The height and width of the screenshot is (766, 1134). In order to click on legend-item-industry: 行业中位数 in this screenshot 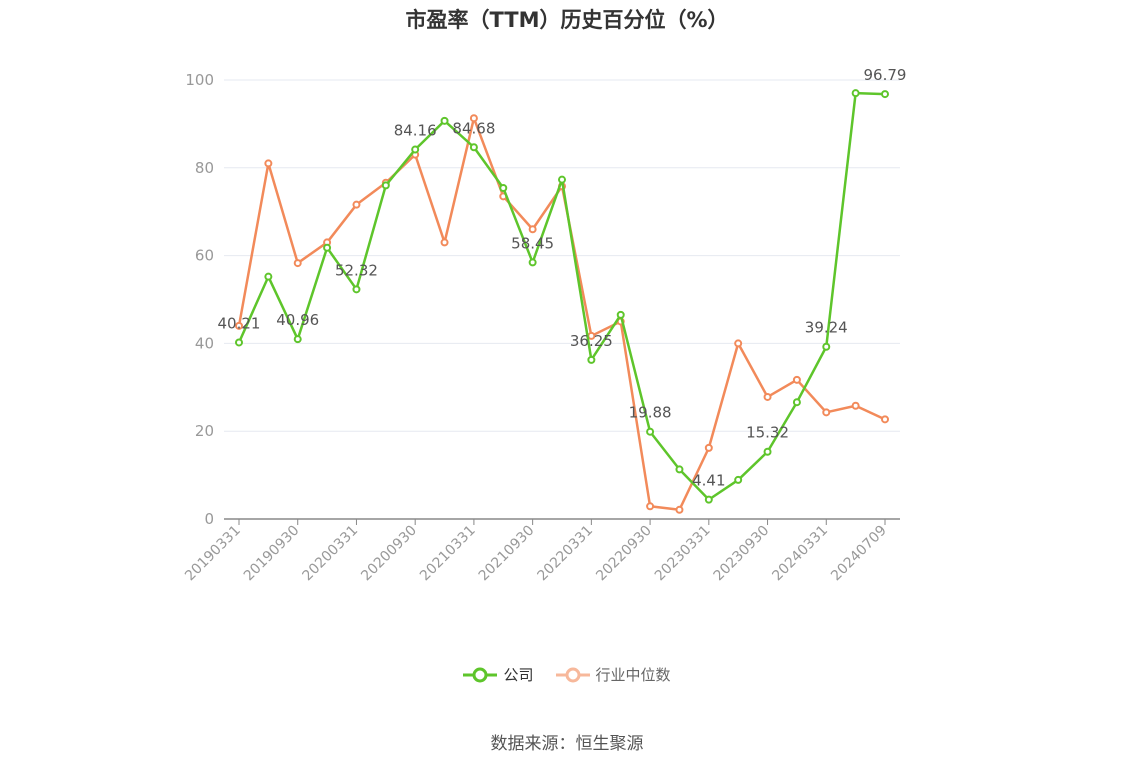, I will do `click(613, 674)`.